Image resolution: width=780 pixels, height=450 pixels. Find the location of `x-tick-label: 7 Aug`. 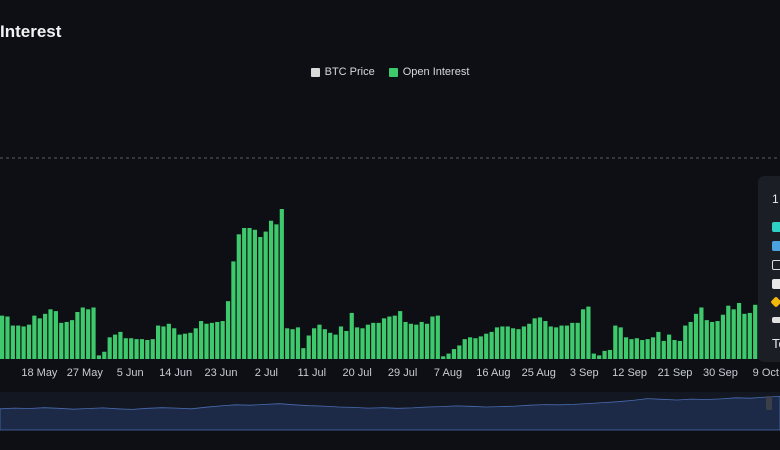

x-tick-label: 7 Aug is located at coordinates (448, 373).